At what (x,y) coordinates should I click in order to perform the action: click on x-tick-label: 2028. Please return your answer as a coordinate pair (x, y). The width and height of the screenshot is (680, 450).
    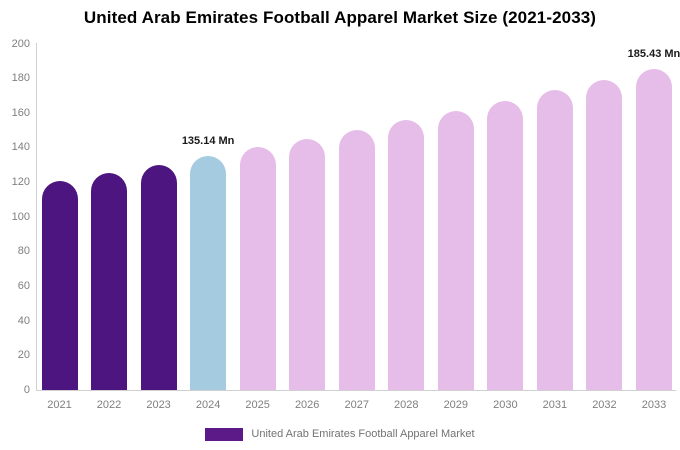
    Looking at the image, I should click on (406, 405).